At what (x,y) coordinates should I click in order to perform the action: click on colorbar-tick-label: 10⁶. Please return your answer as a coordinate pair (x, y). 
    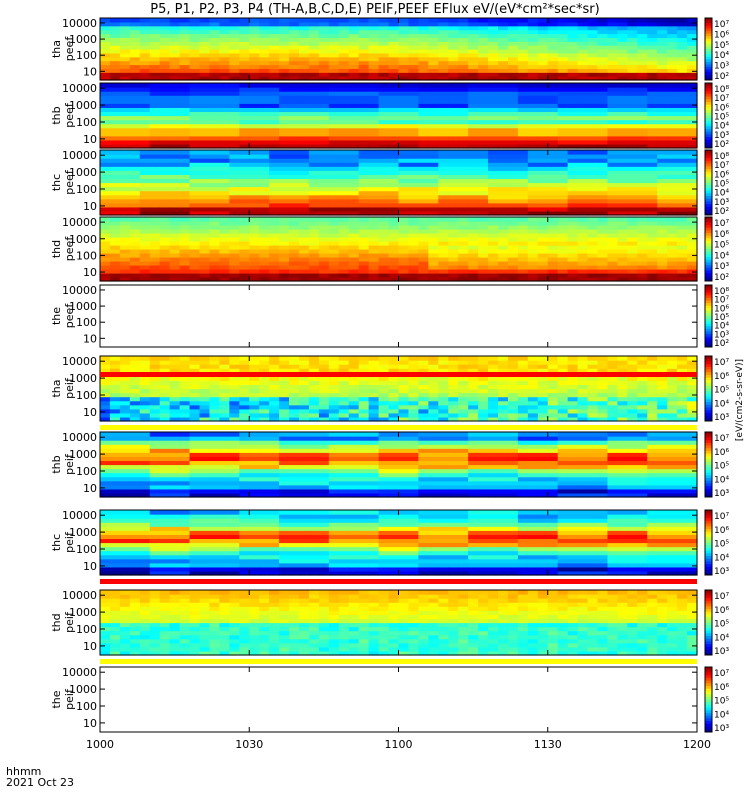
    Looking at the image, I should click on (721, 309).